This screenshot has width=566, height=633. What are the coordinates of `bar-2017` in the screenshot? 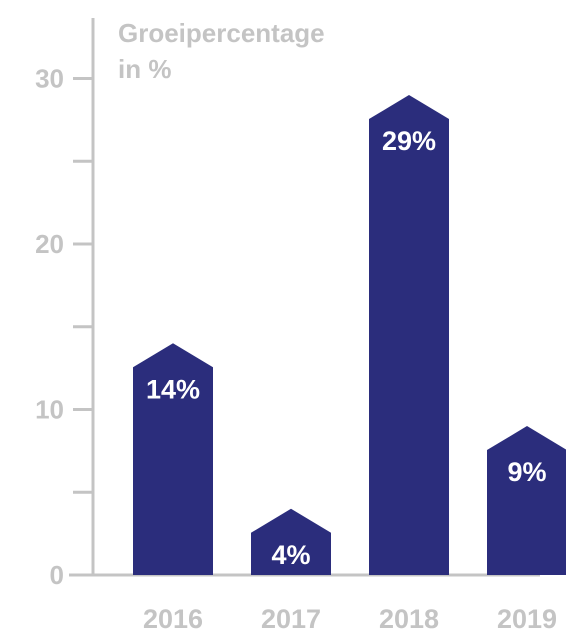 It's located at (291, 541).